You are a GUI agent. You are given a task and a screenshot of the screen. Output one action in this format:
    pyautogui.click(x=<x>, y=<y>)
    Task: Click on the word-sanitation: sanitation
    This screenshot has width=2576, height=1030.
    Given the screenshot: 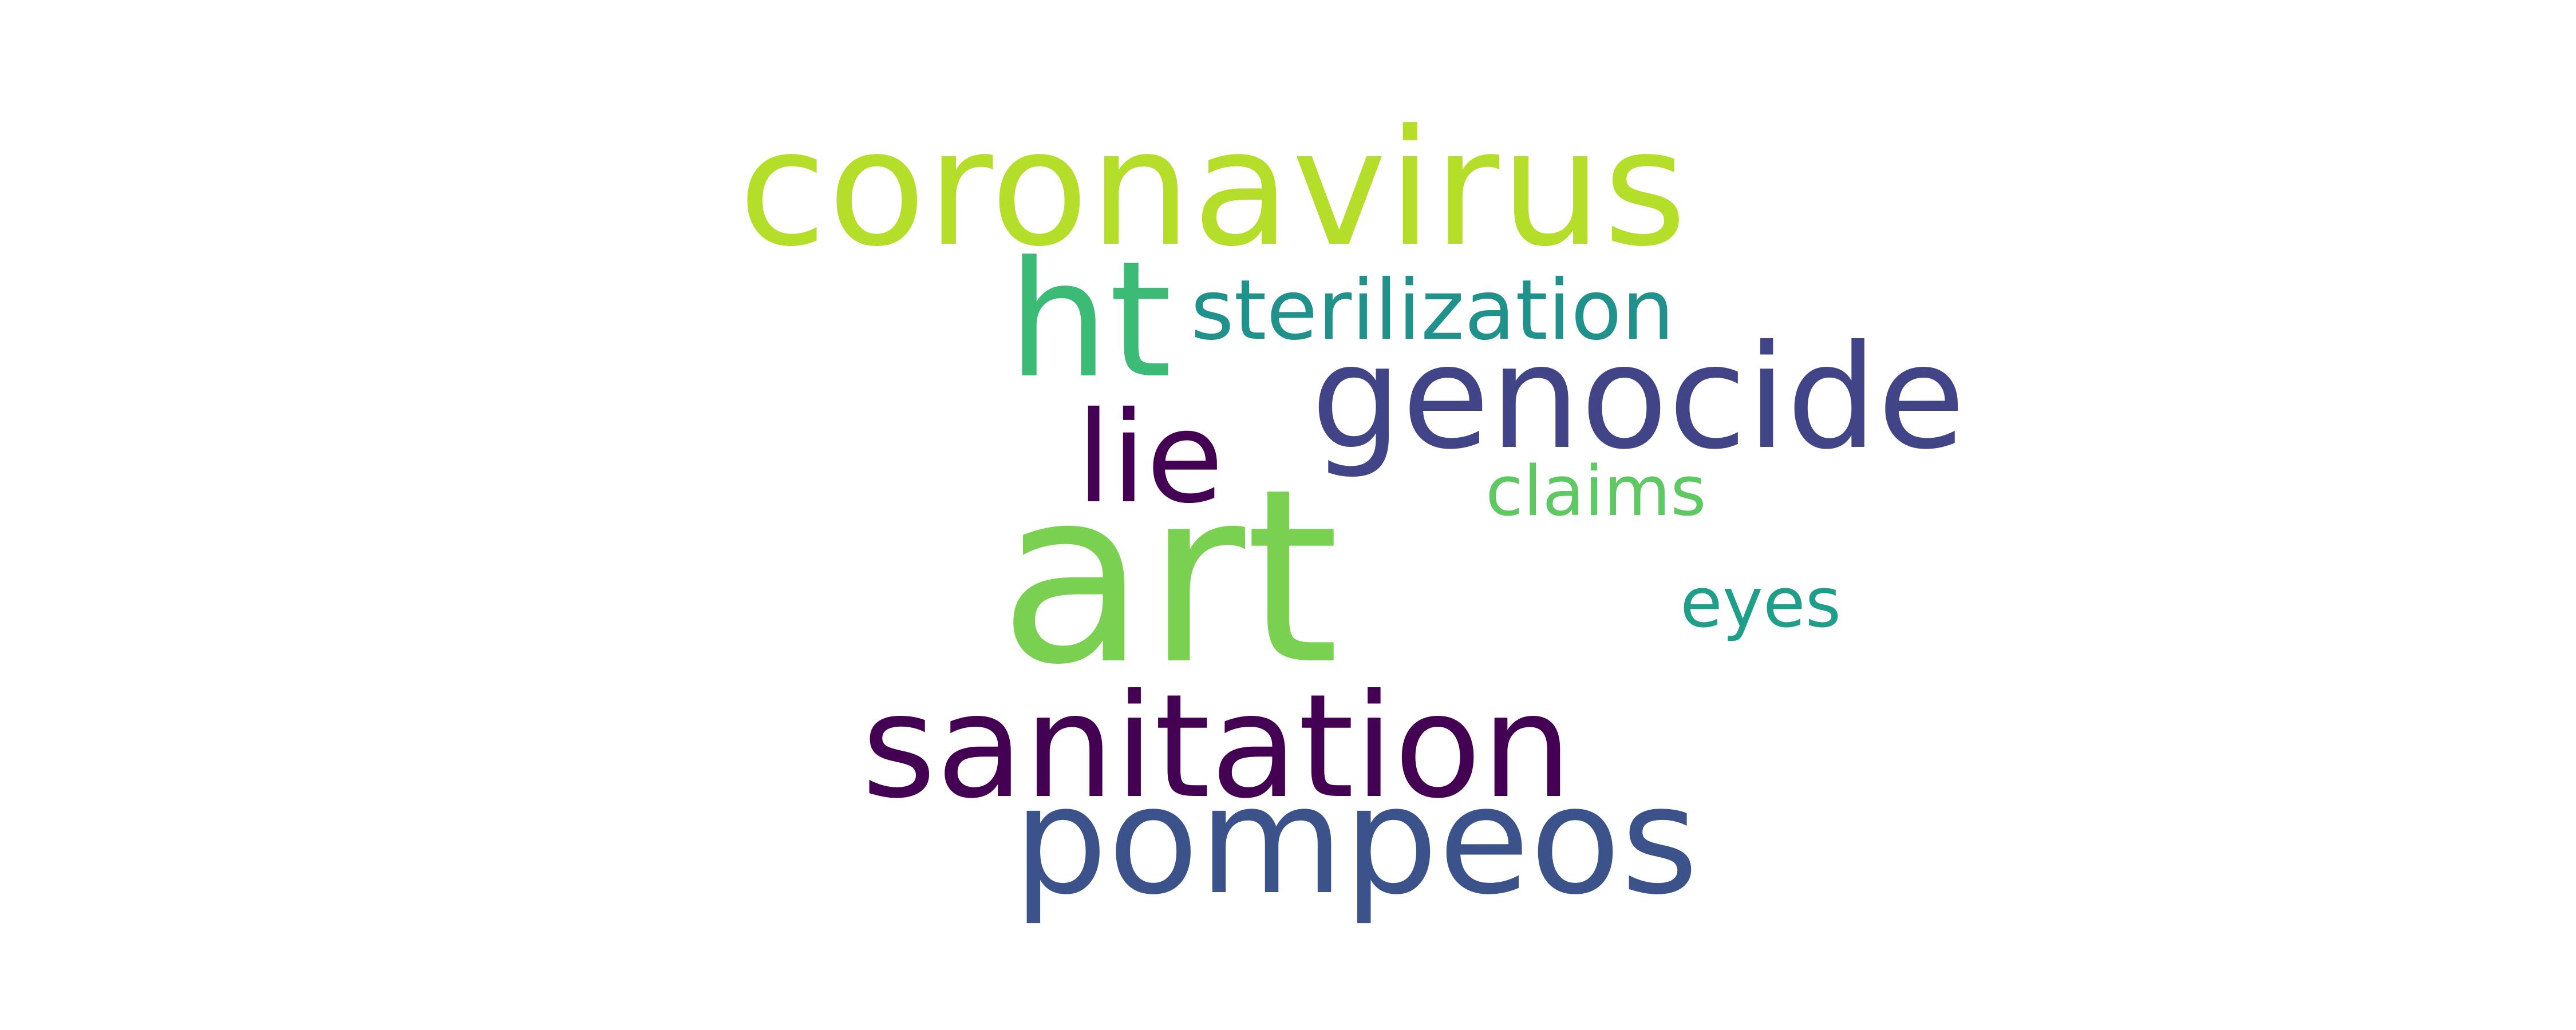 What is the action you would take?
    pyautogui.click(x=1217, y=746)
    